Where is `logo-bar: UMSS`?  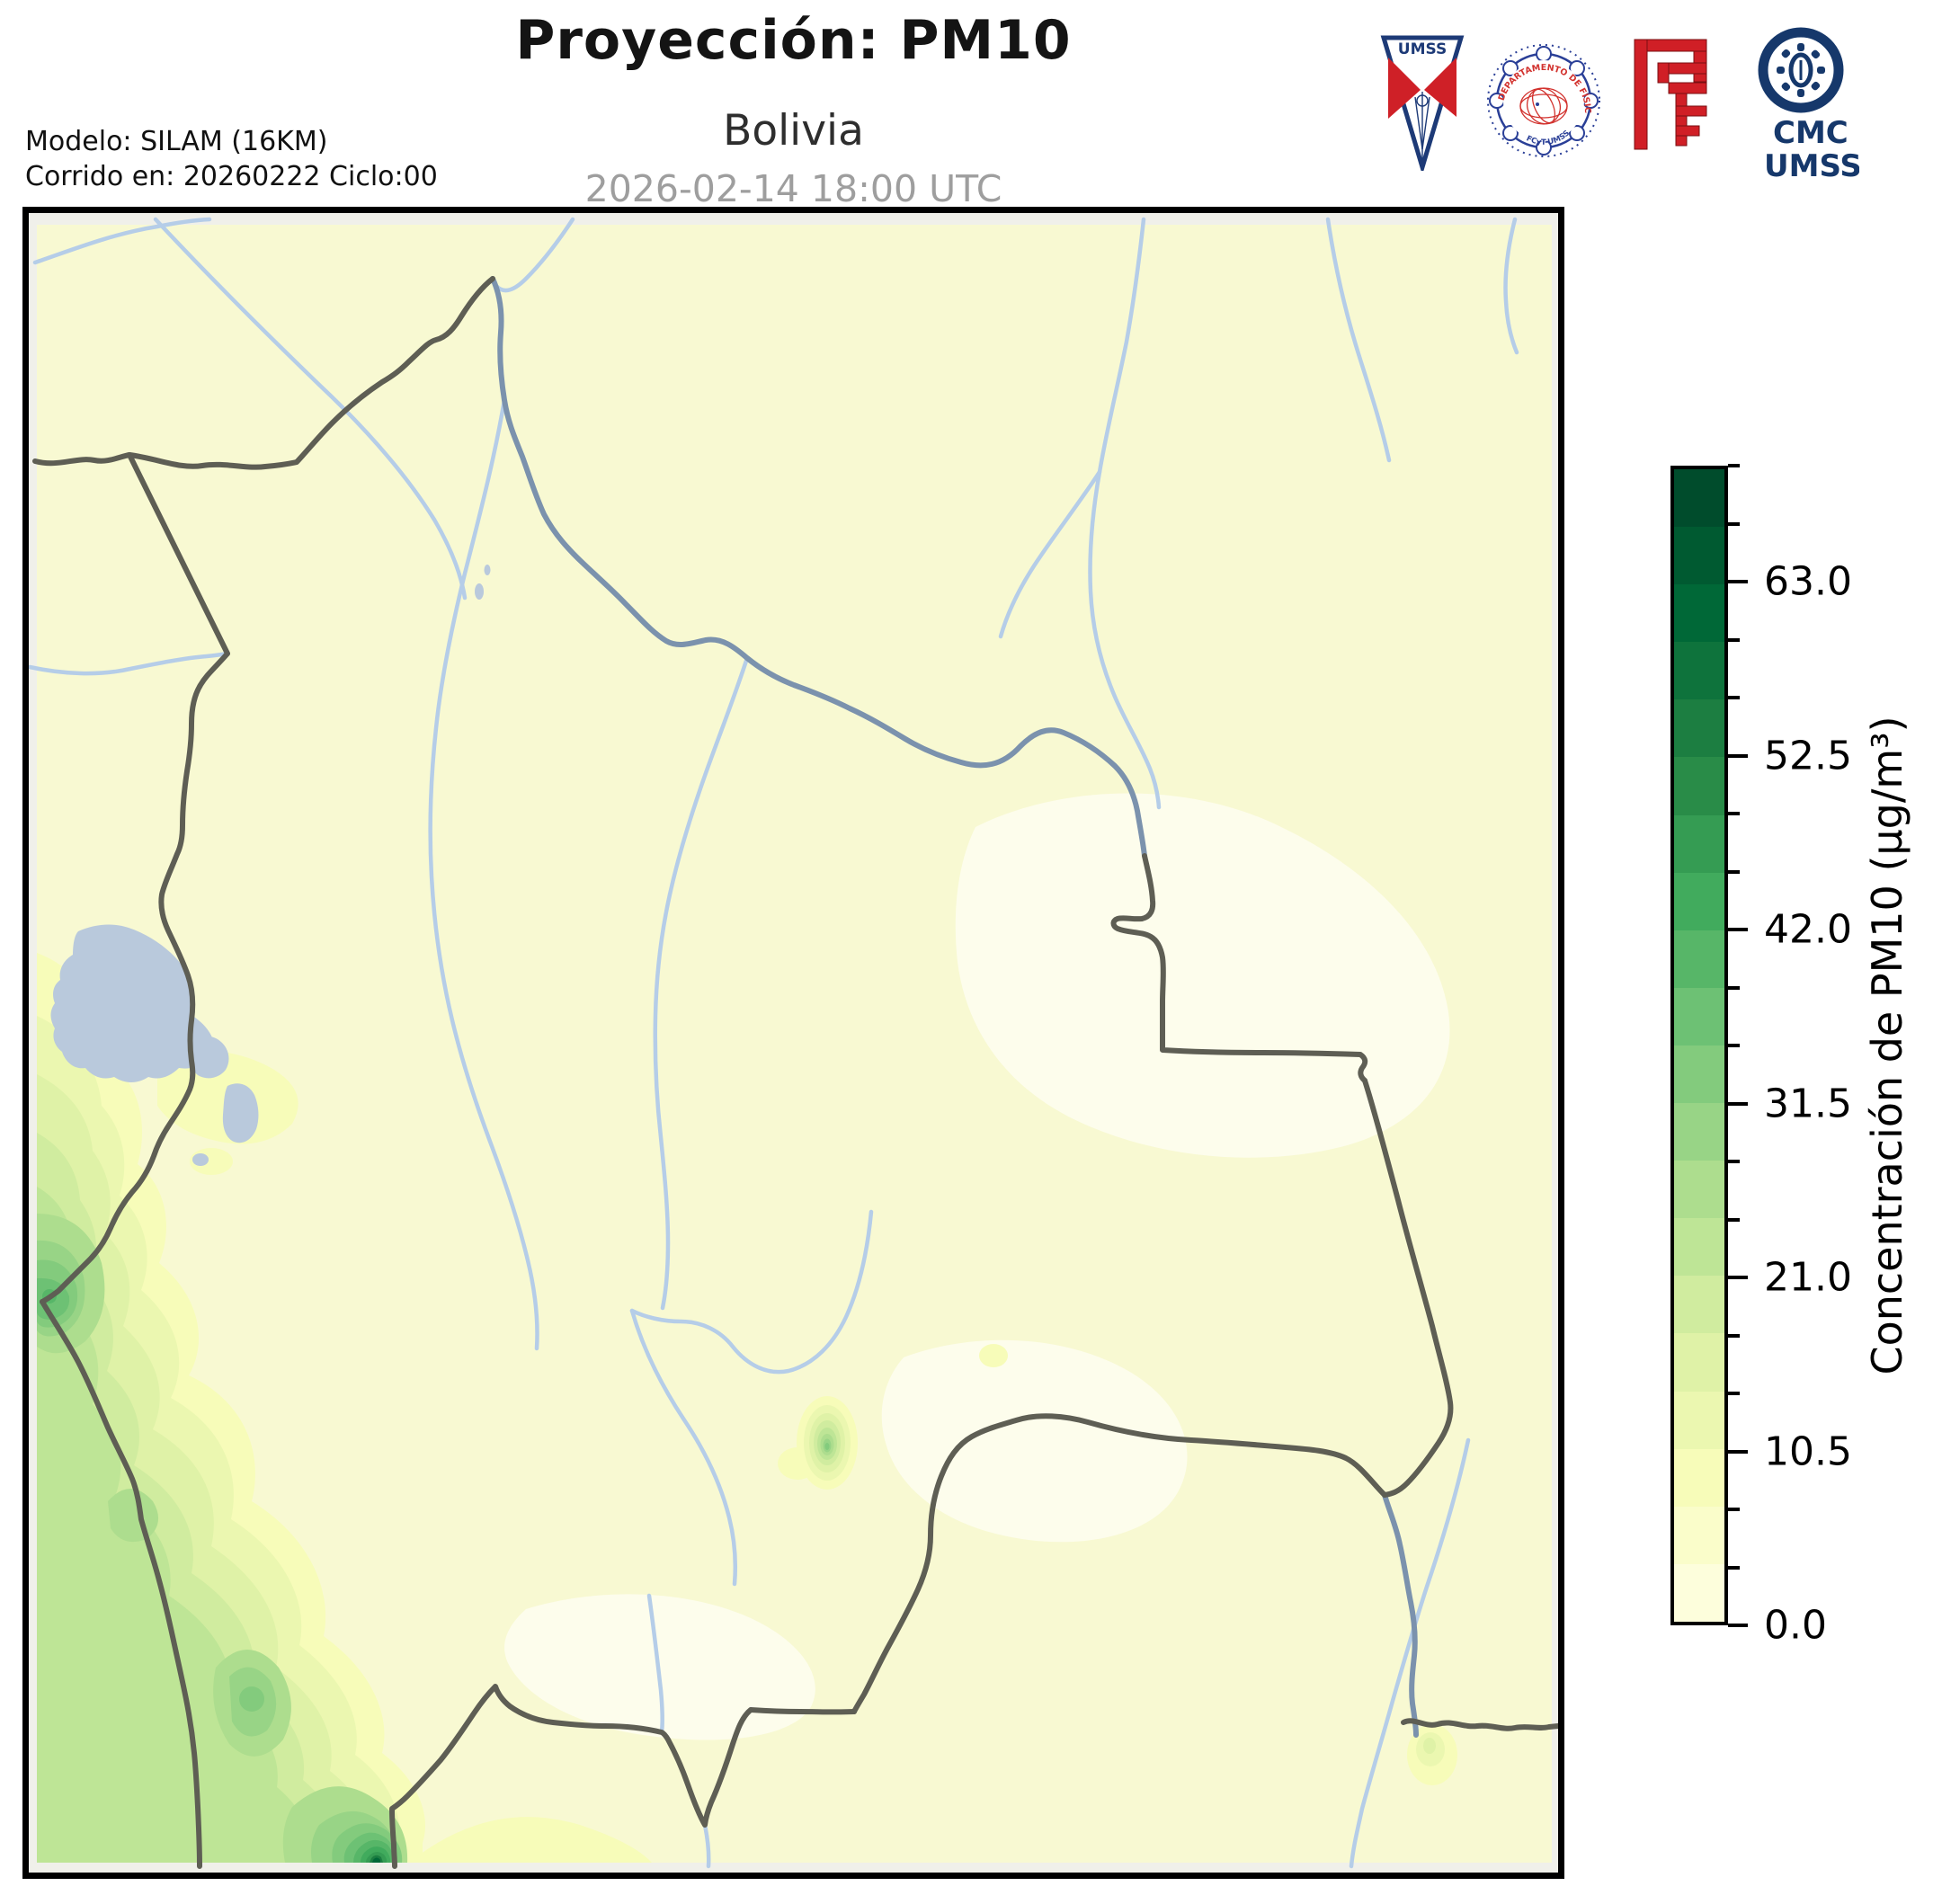
logo-bar: UMSS is located at coordinates (1645, 96).